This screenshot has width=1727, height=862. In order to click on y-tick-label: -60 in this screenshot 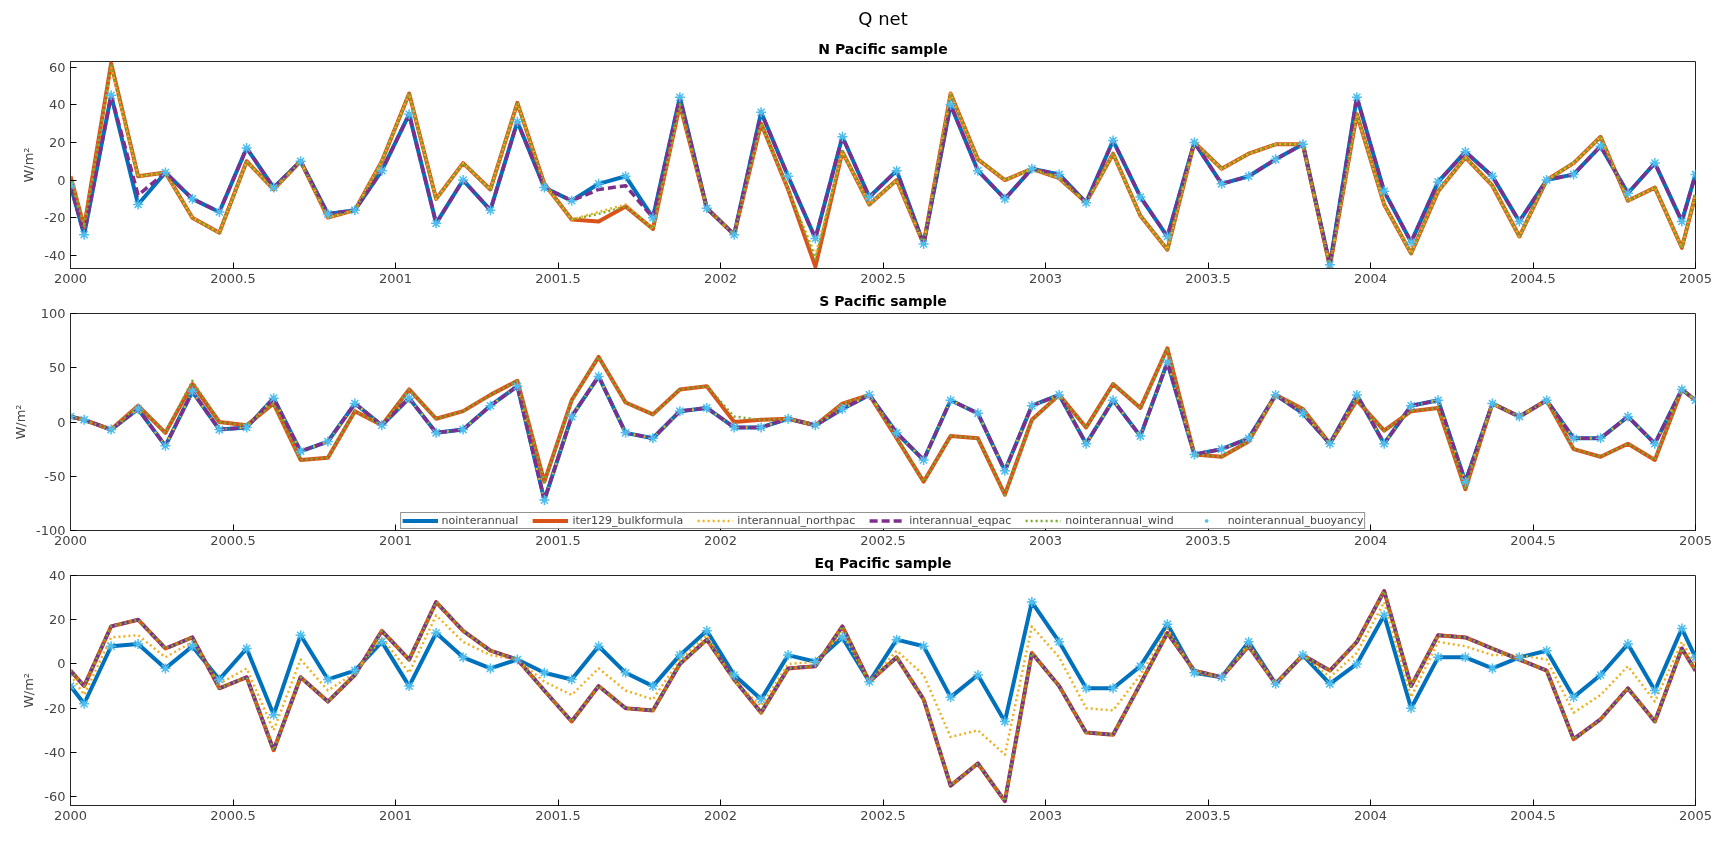, I will do `click(55, 797)`.